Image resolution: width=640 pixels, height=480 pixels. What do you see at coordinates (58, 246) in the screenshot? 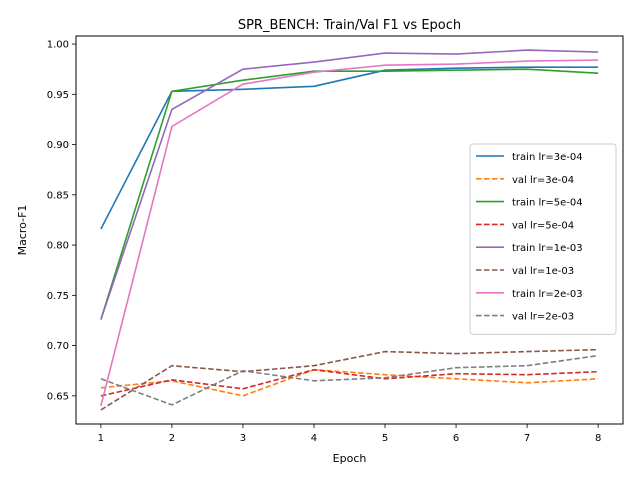
I see `y-tick-label: 0.80` at bounding box center [58, 246].